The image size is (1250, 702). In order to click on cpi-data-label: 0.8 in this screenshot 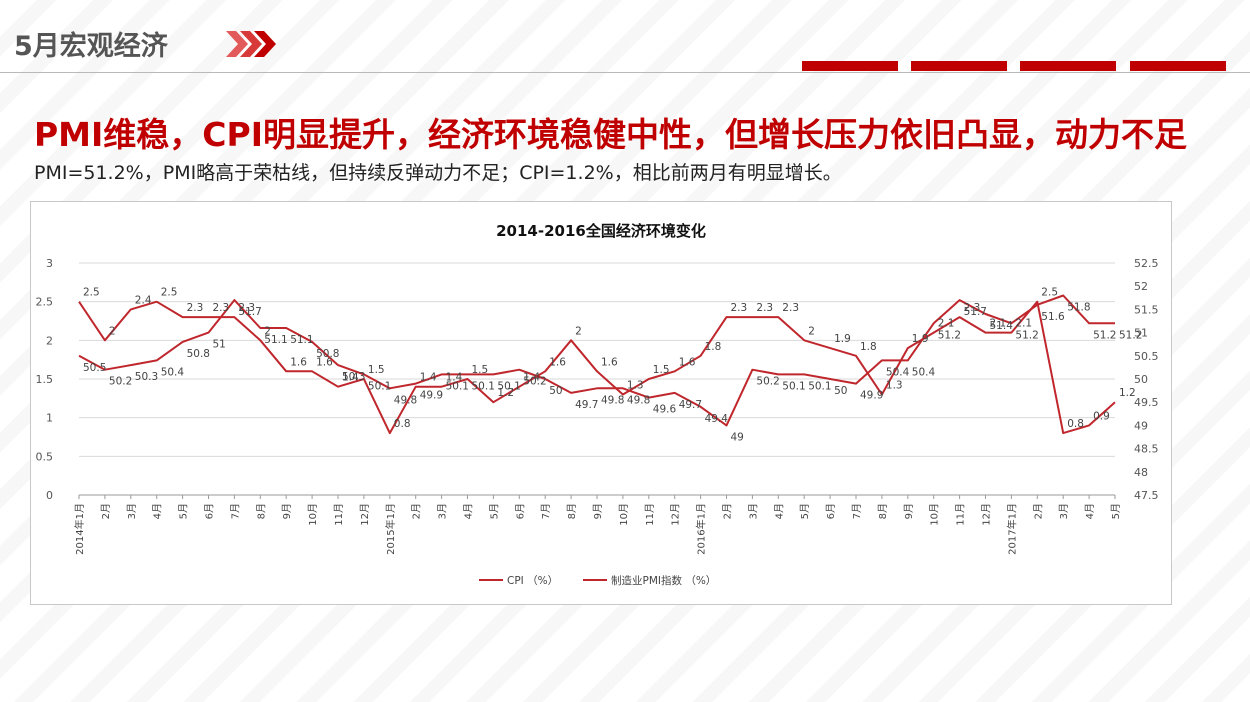, I will do `click(402, 424)`.